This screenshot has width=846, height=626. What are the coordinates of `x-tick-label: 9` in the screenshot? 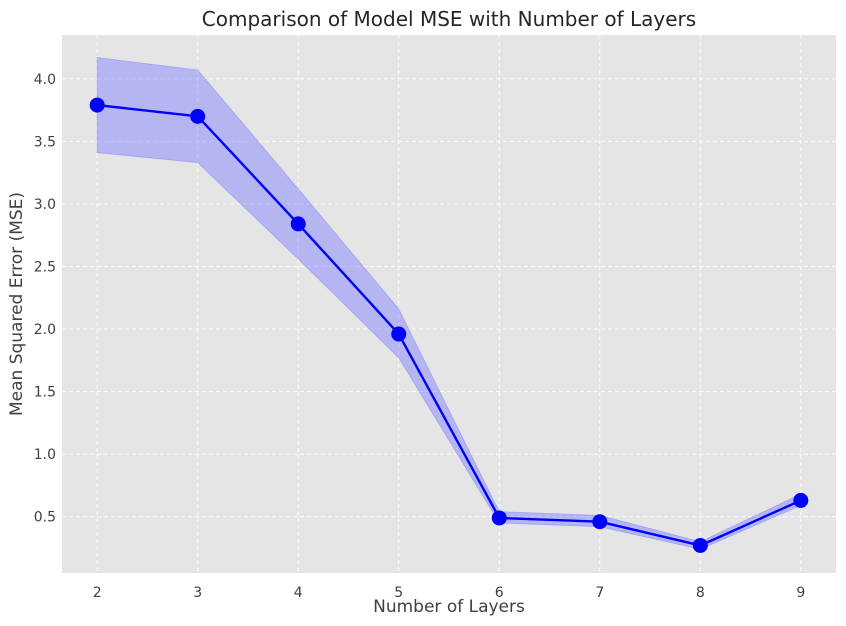 It's located at (800, 593).